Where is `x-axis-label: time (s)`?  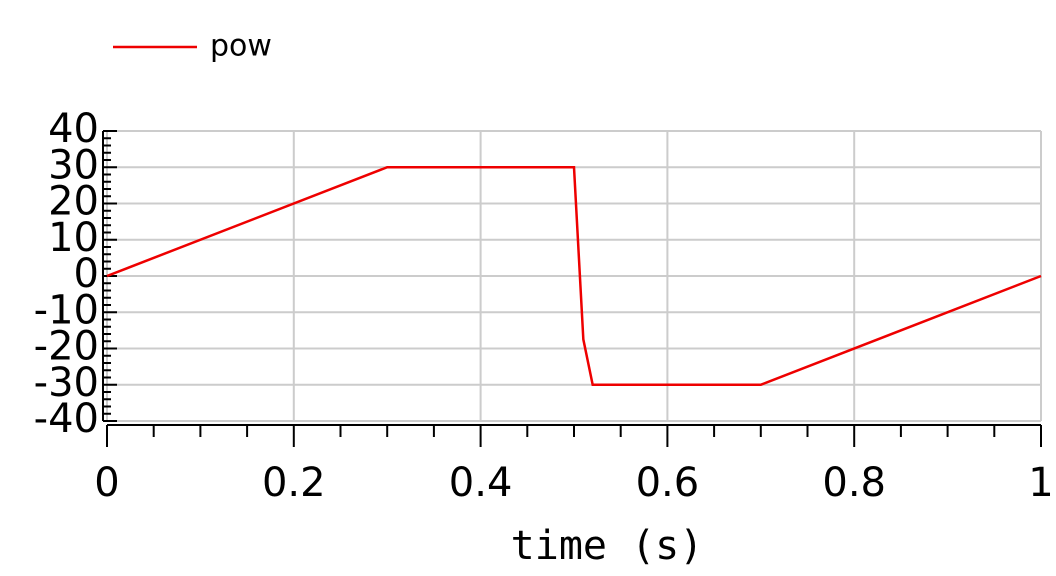 x-axis-label: time (s) is located at coordinates (607, 546).